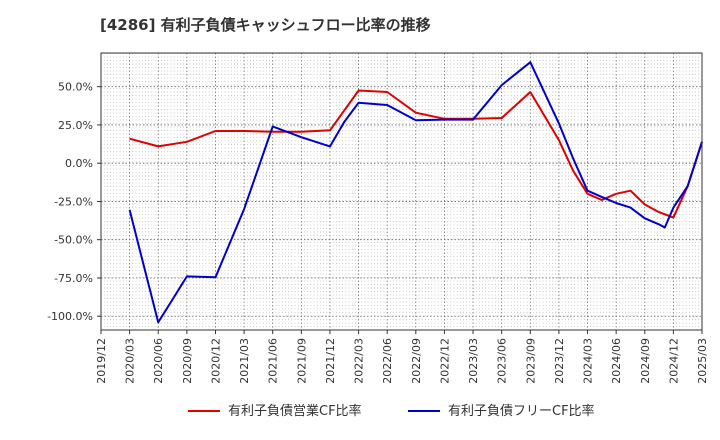 The width and height of the screenshot is (720, 440). Describe the element at coordinates (73, 240) in the screenshot. I see `y-tick-label: -50.0%` at that location.